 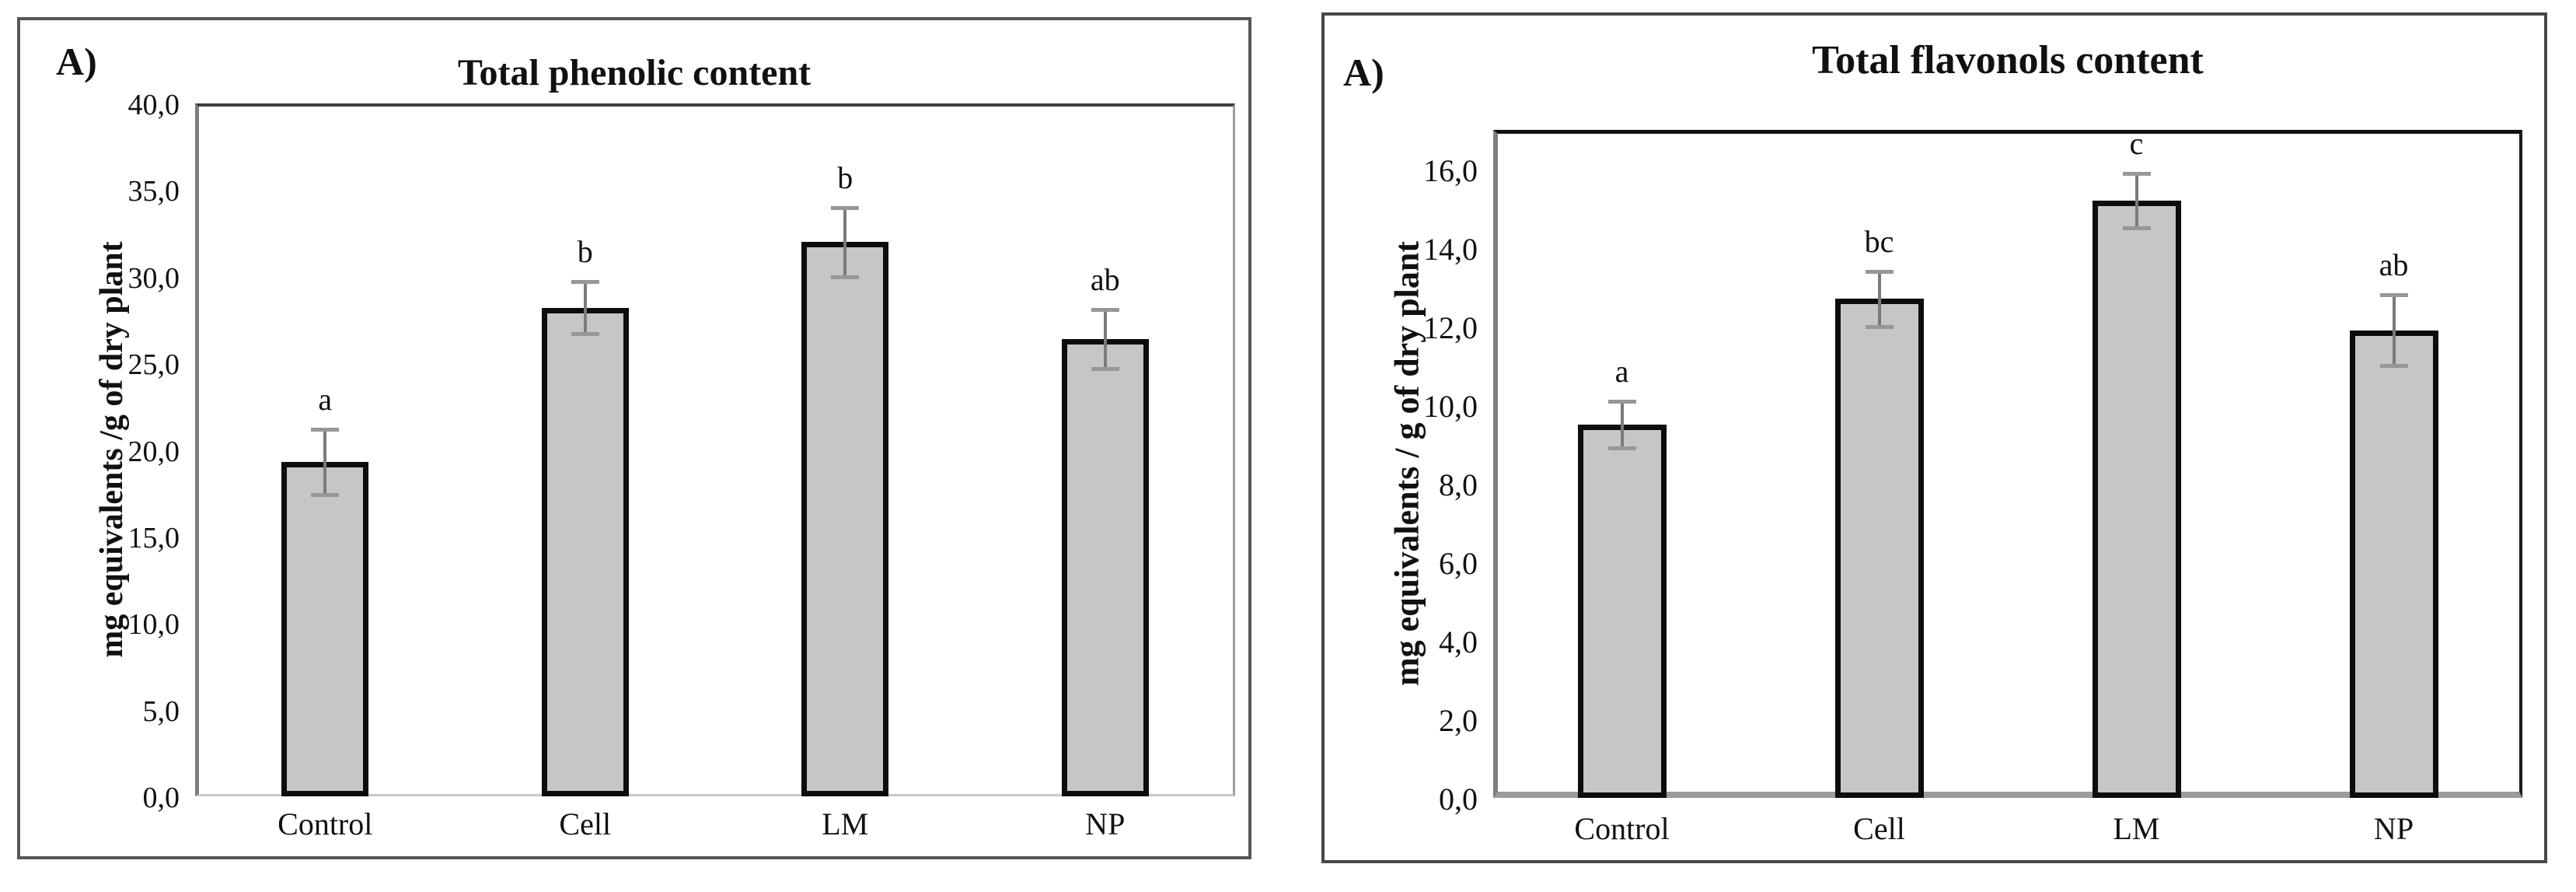 I want to click on y-tick-label: 4,0, so click(x=1459, y=641).